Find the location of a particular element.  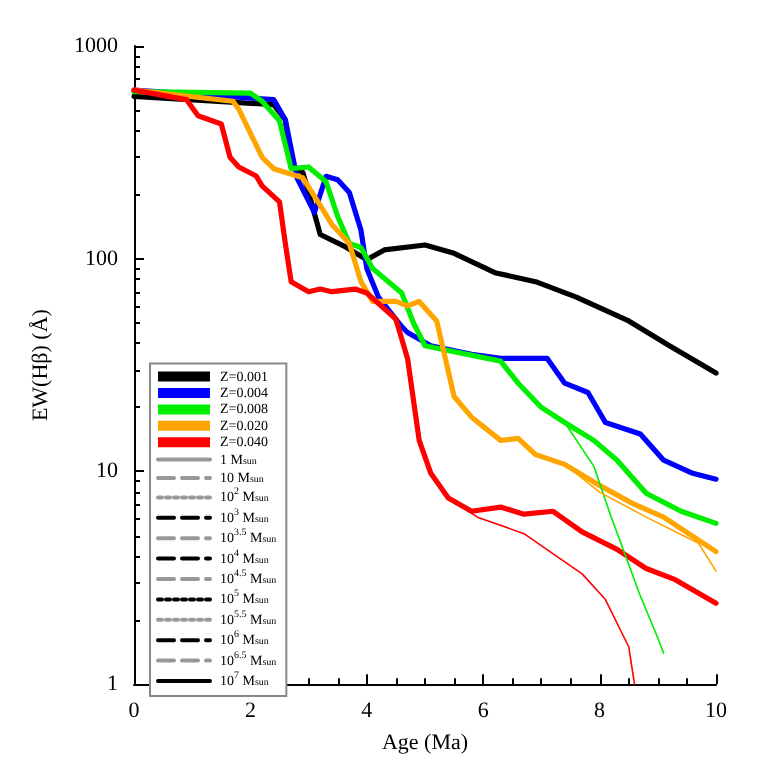

x-tick-label: 10 is located at coordinates (716, 711).